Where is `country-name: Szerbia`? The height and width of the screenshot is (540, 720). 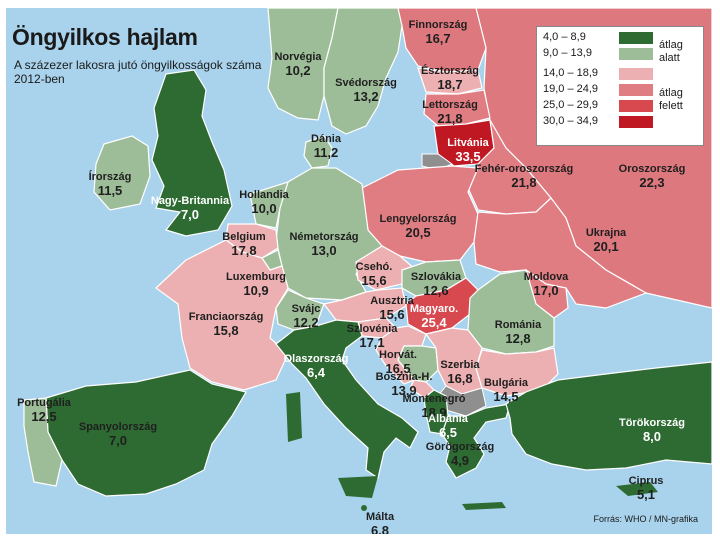 country-name: Szerbia is located at coordinates (460, 365).